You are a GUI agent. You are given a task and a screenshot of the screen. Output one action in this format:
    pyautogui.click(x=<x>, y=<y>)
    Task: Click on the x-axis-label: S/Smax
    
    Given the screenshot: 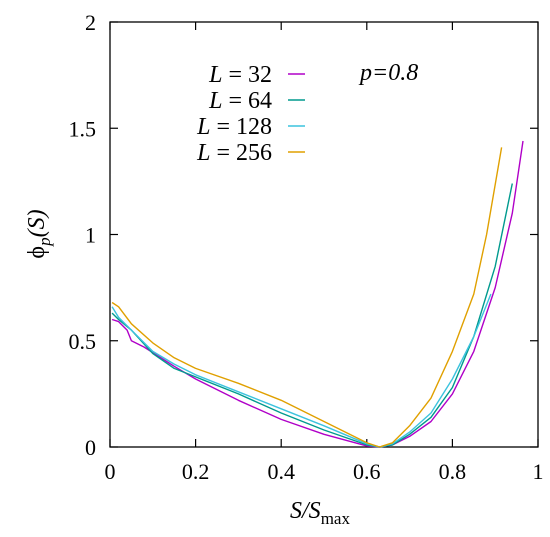 What is the action you would take?
    pyautogui.click(x=320, y=513)
    